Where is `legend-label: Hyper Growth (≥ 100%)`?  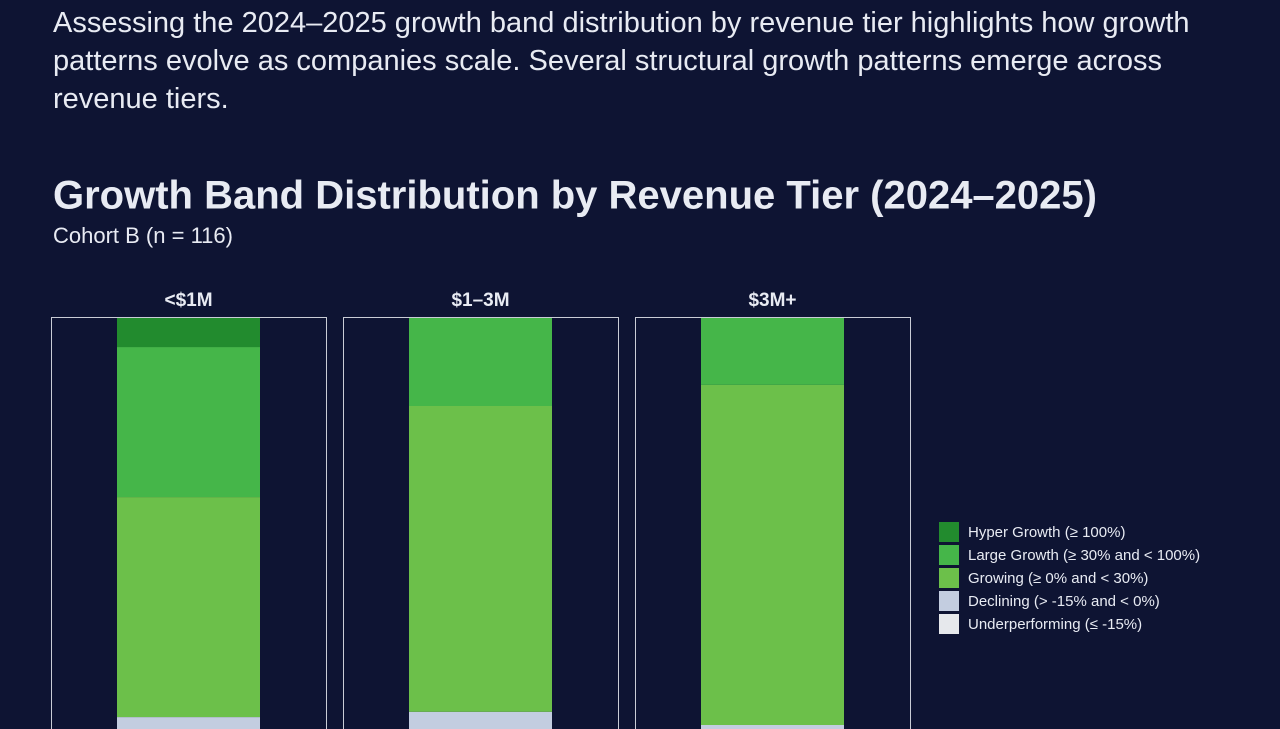 legend-label: Hyper Growth (≥ 100%) is located at coordinates (1046, 532).